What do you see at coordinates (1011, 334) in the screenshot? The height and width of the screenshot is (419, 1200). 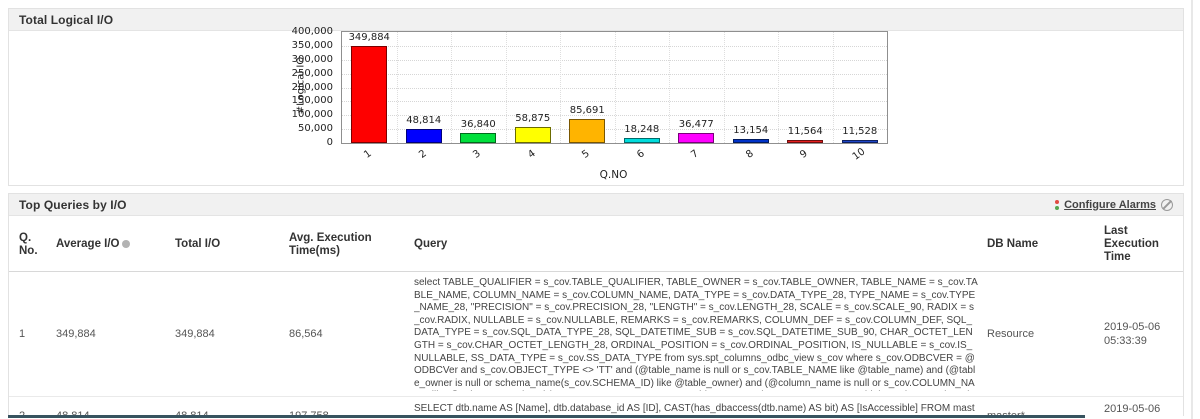 I see `cell-db-name: Resource` at bounding box center [1011, 334].